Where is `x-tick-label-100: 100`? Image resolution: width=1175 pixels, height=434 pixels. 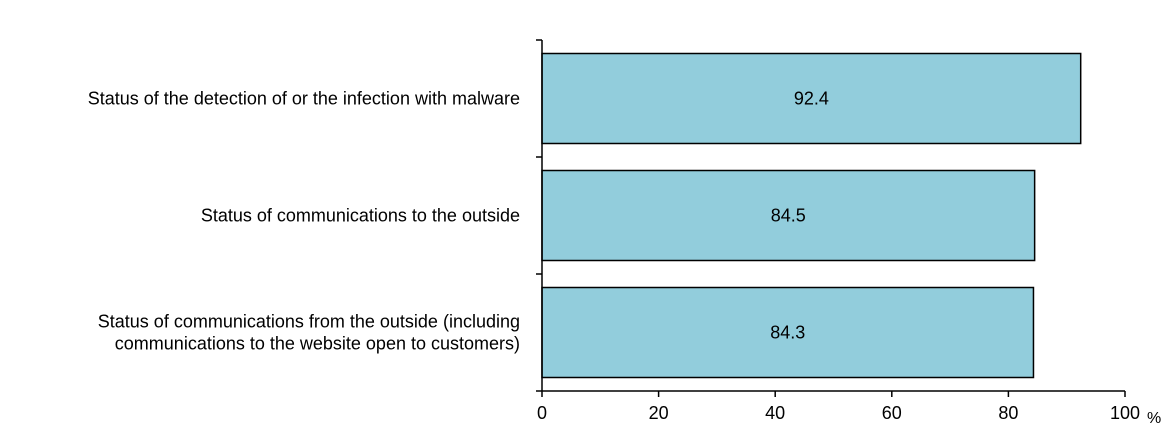 x-tick-label-100: 100 is located at coordinates (1125, 413).